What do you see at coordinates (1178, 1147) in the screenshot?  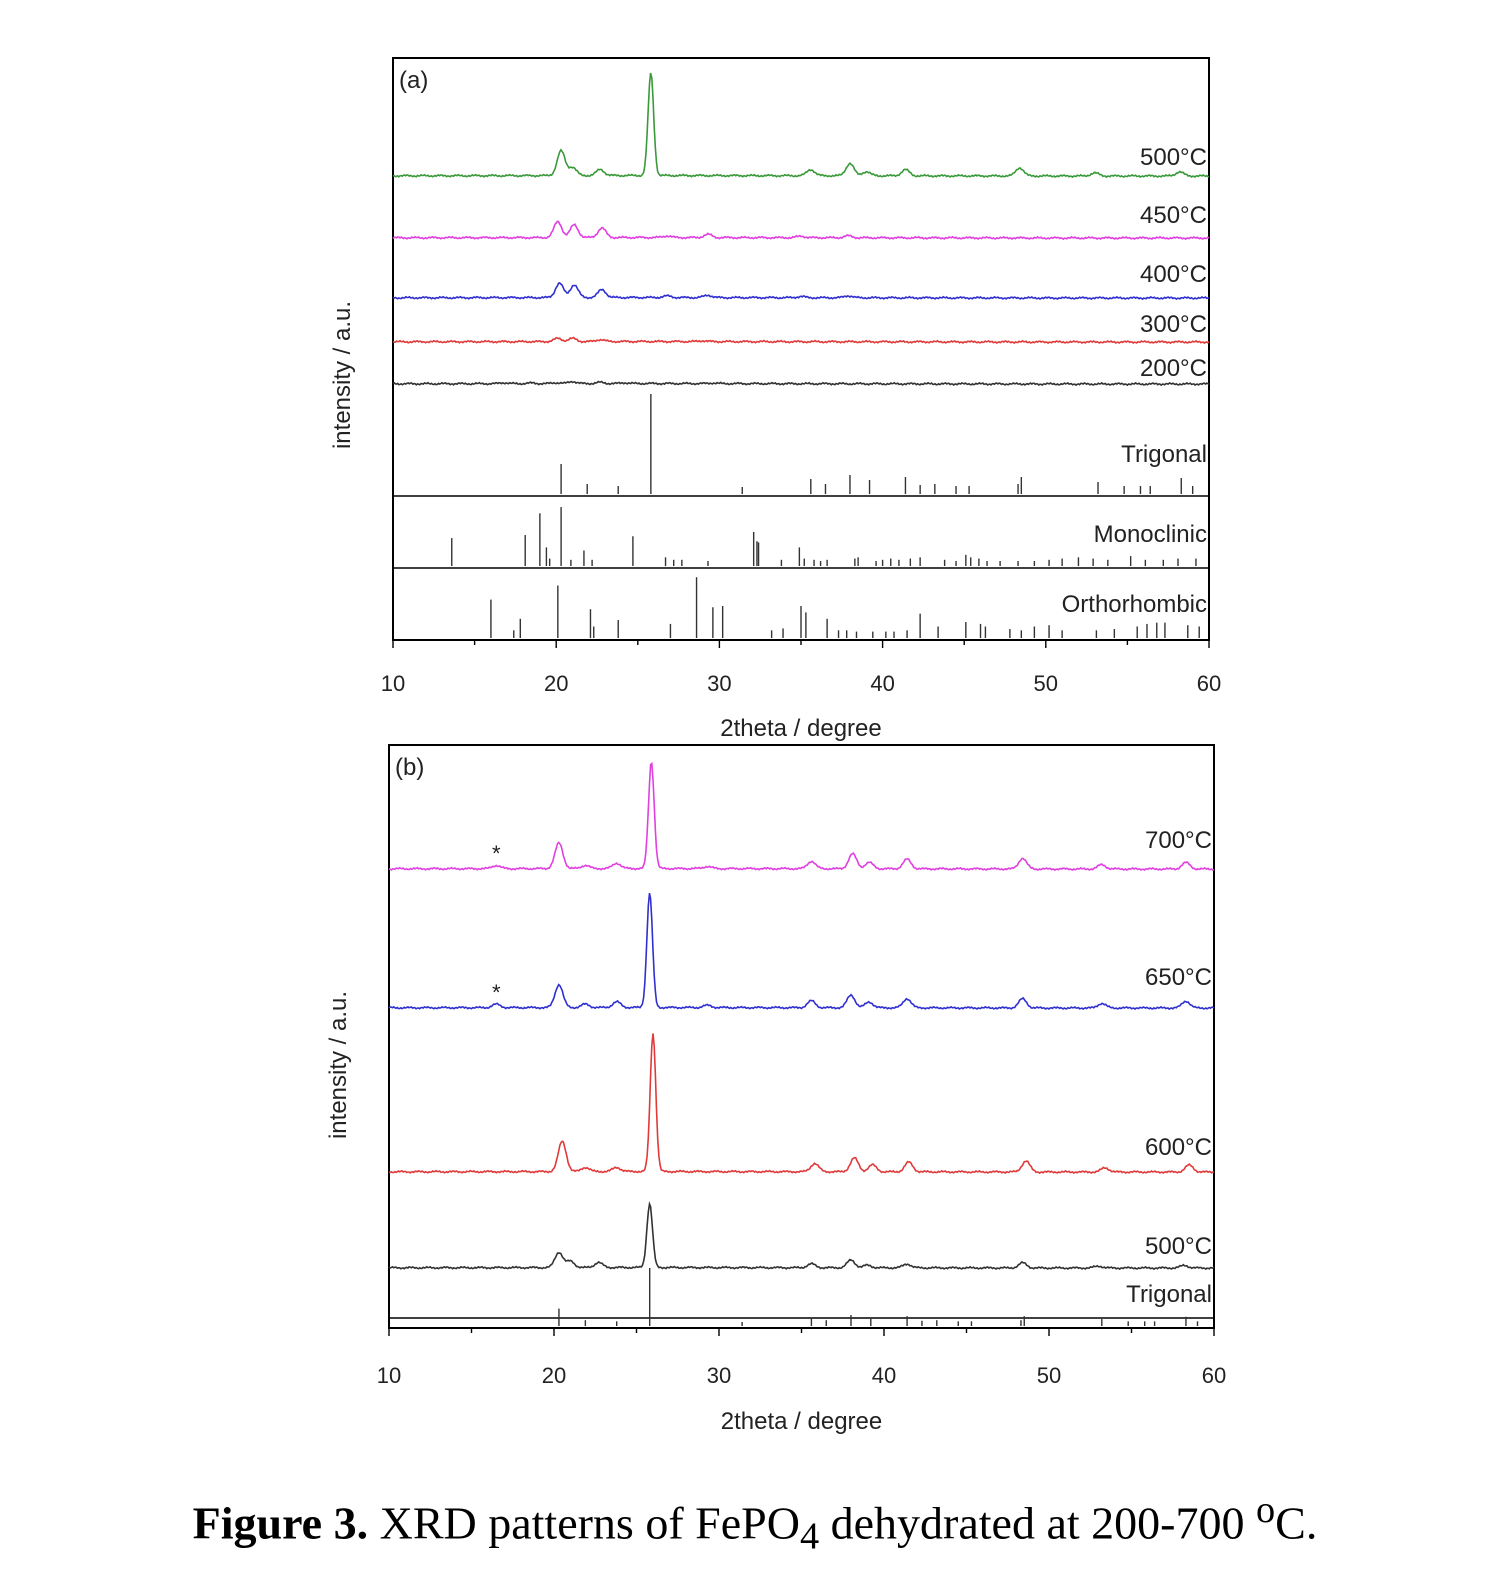 I see `series-label: 600°C` at bounding box center [1178, 1147].